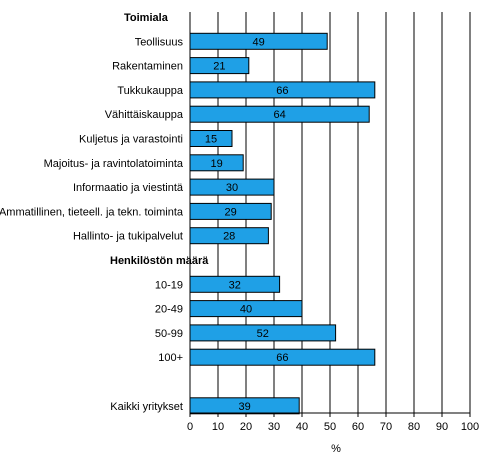 This screenshot has width=493, height=473. Describe the element at coordinates (159, 42) in the screenshot. I see `category-label: Teollisuus` at that location.